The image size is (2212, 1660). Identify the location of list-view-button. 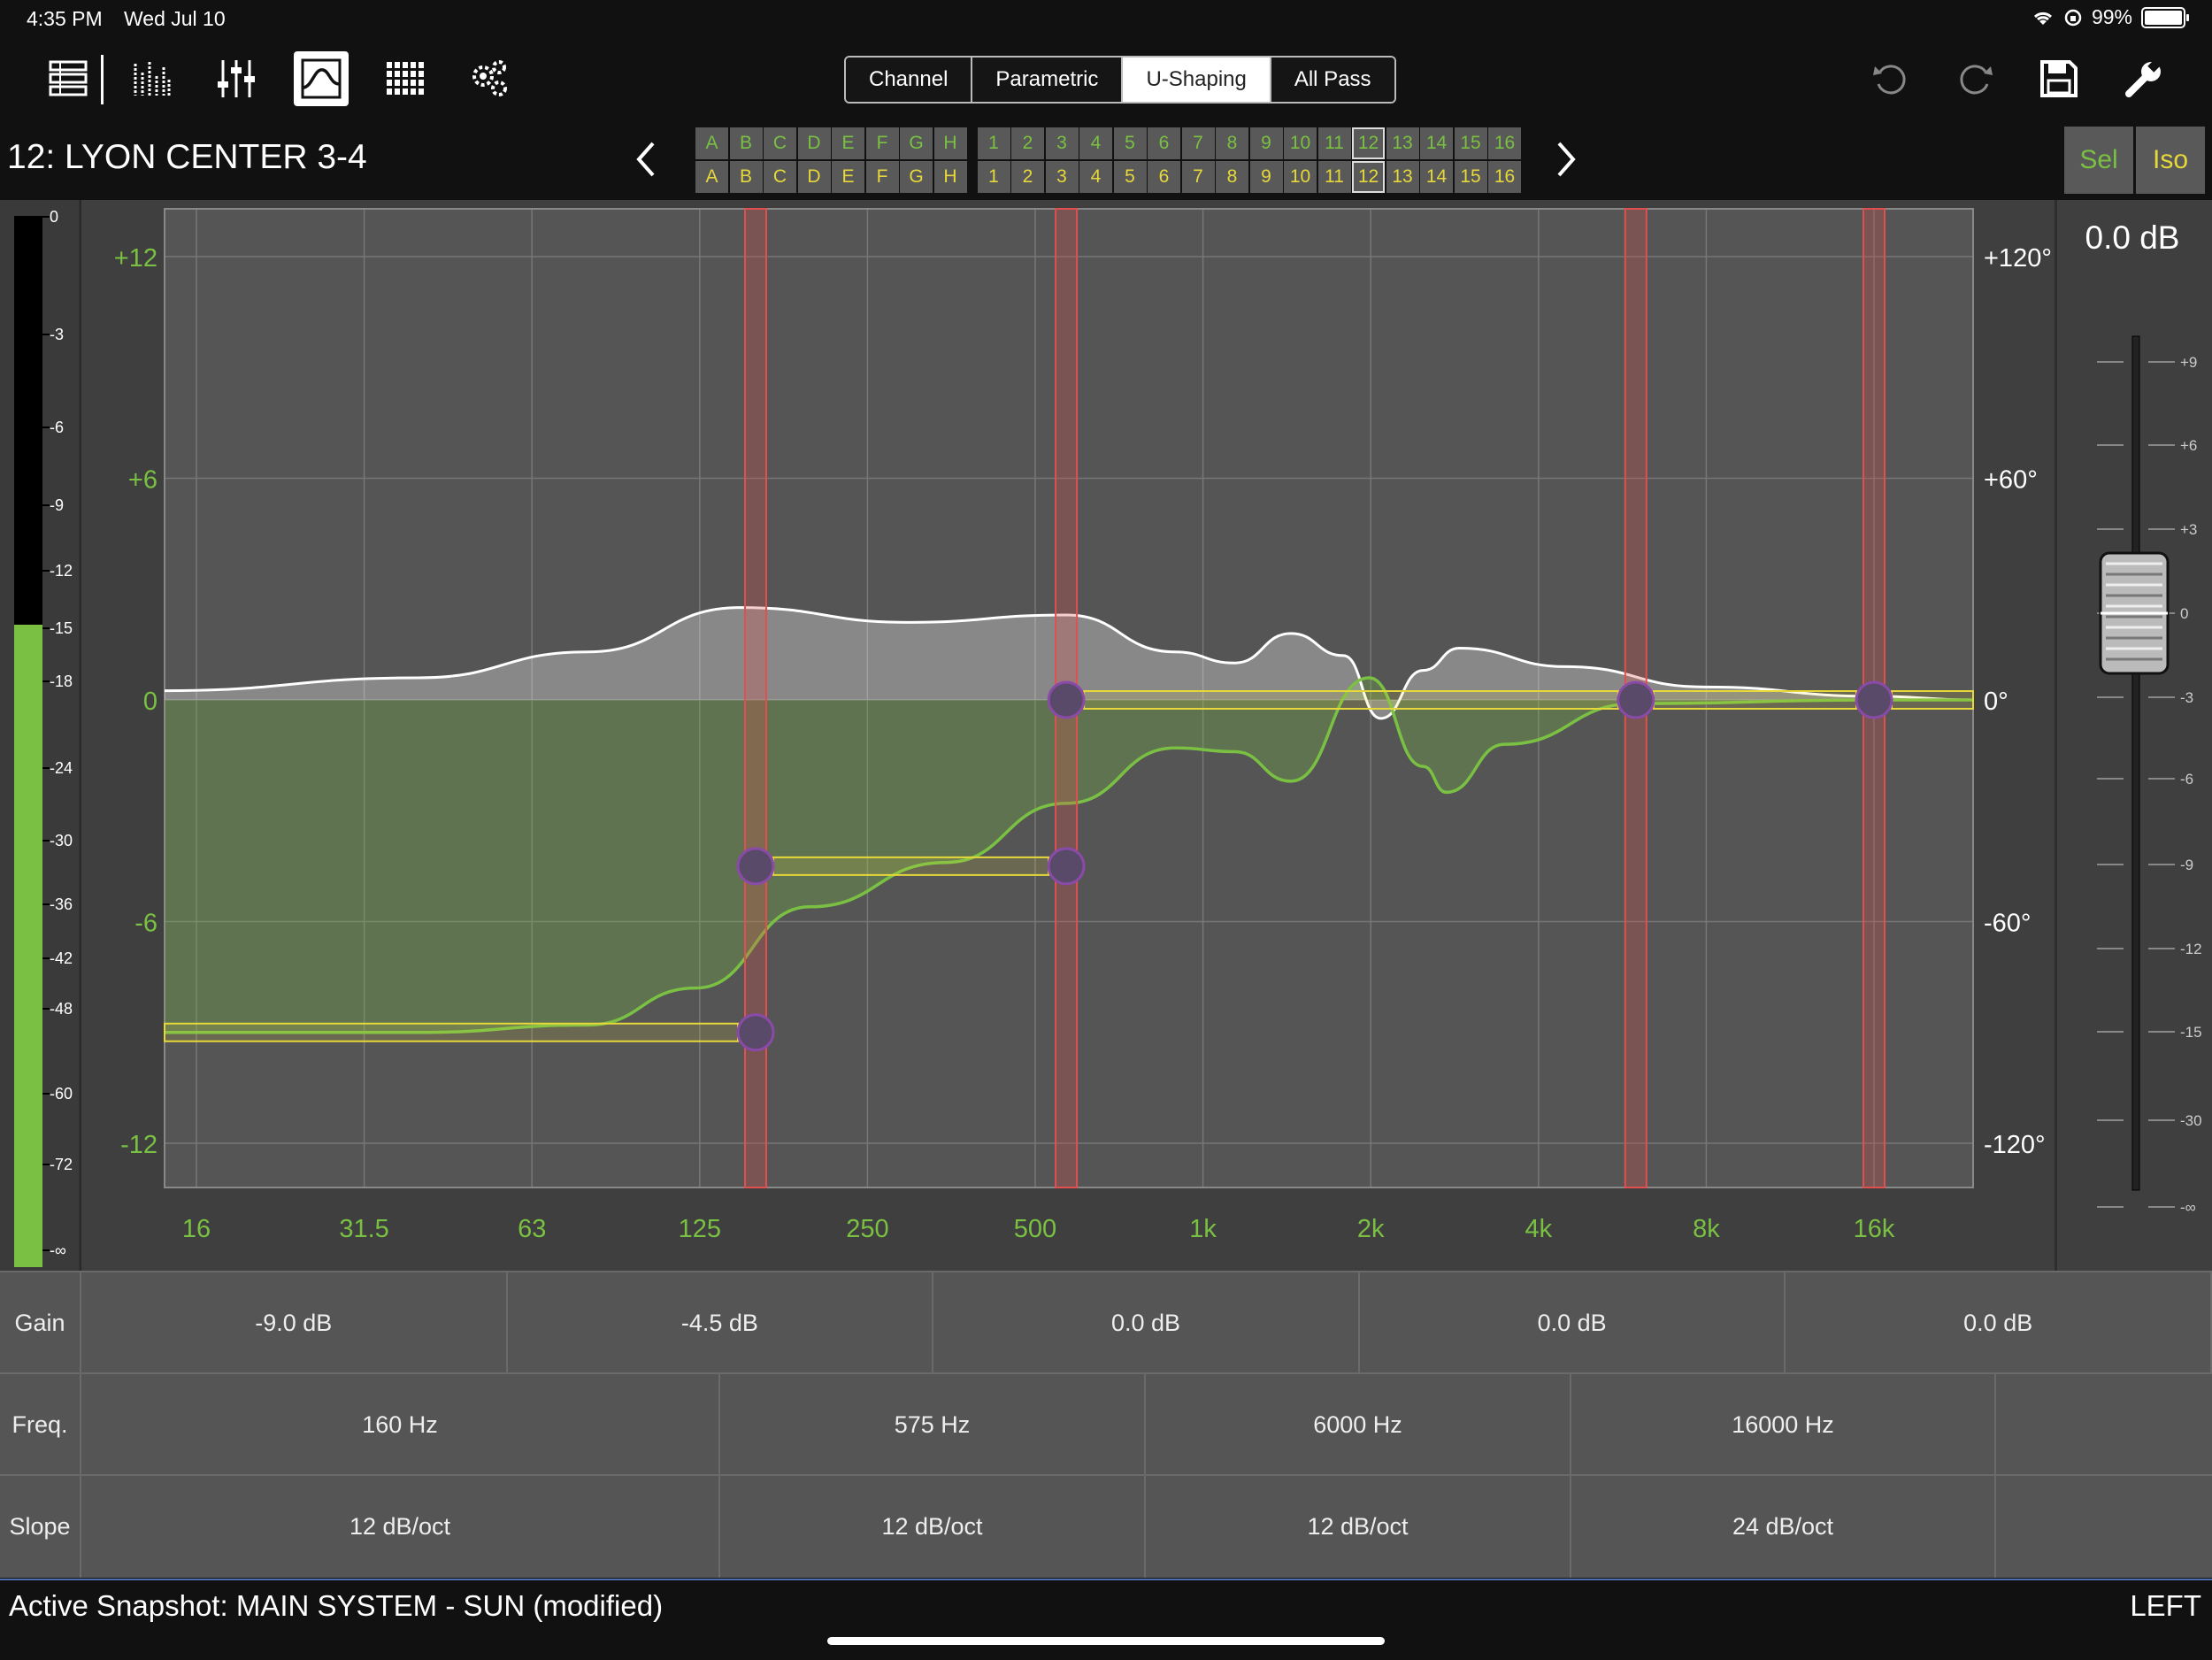
(69, 78).